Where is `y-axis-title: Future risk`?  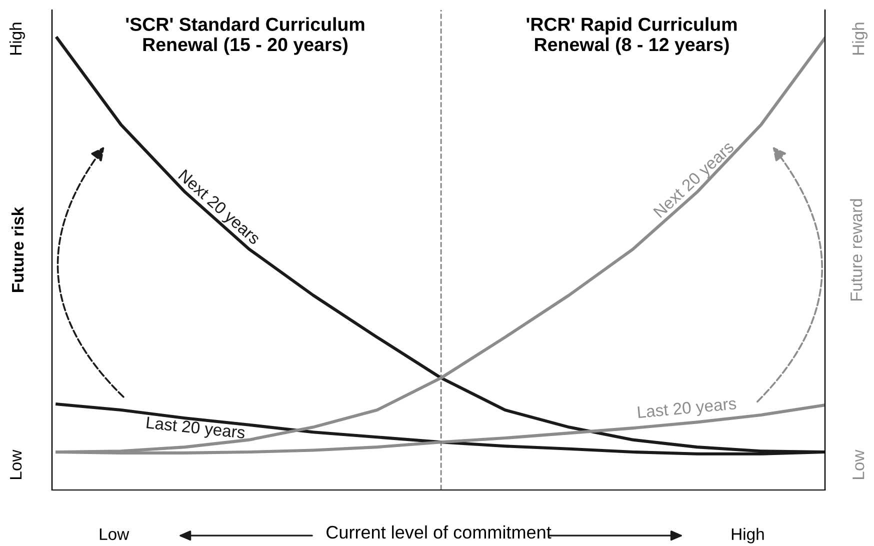
y-axis-title: Future risk is located at coordinates (17, 249).